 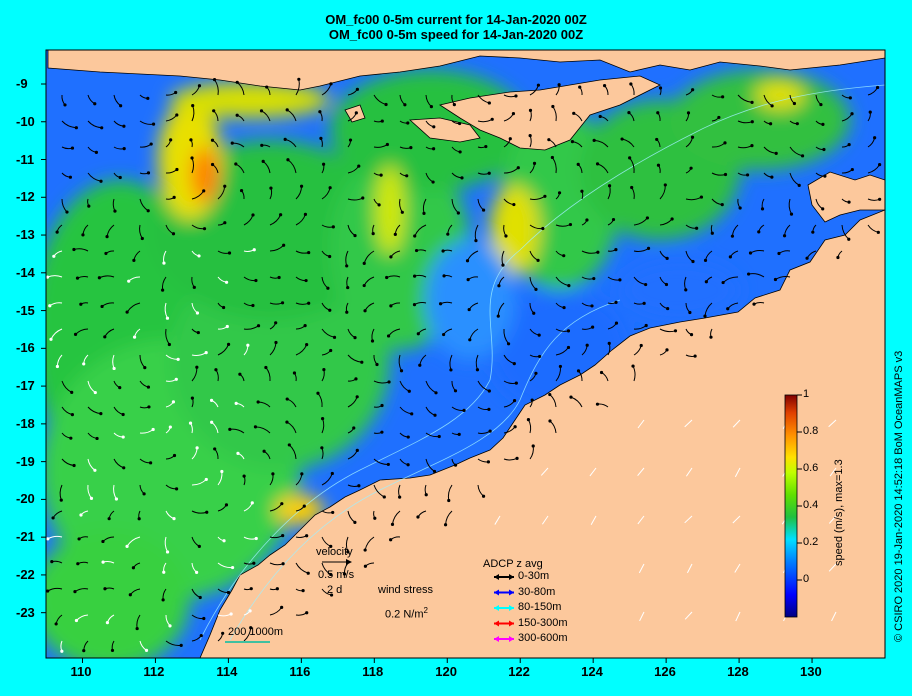 What do you see at coordinates (25, 159) in the screenshot?
I see `lat-tick-label: -11` at bounding box center [25, 159].